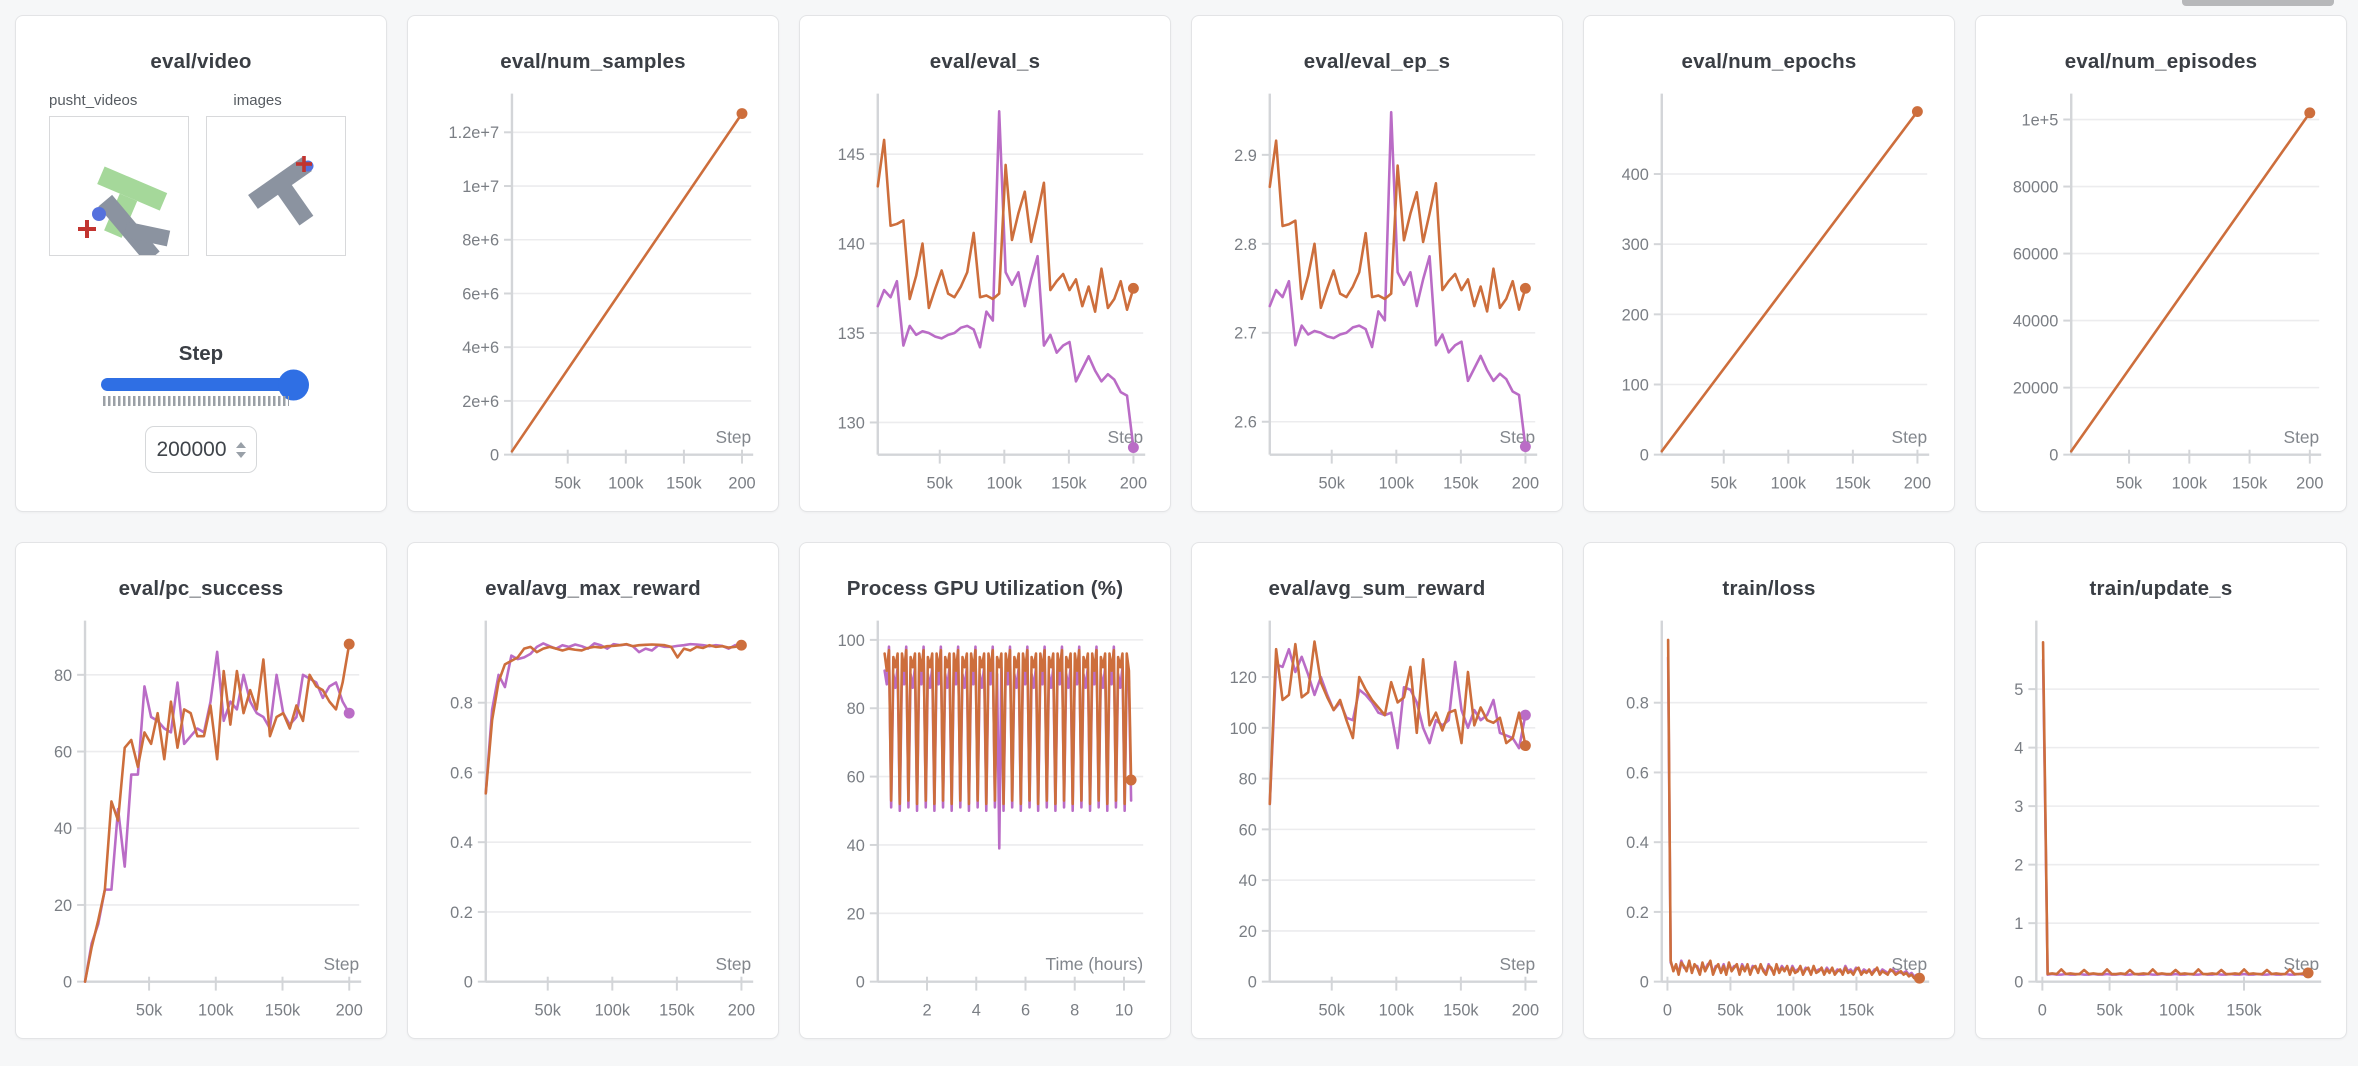 This screenshot has width=2358, height=1066. What do you see at coordinates (1245, 156) in the screenshot?
I see `svg-text: 2.9` at bounding box center [1245, 156].